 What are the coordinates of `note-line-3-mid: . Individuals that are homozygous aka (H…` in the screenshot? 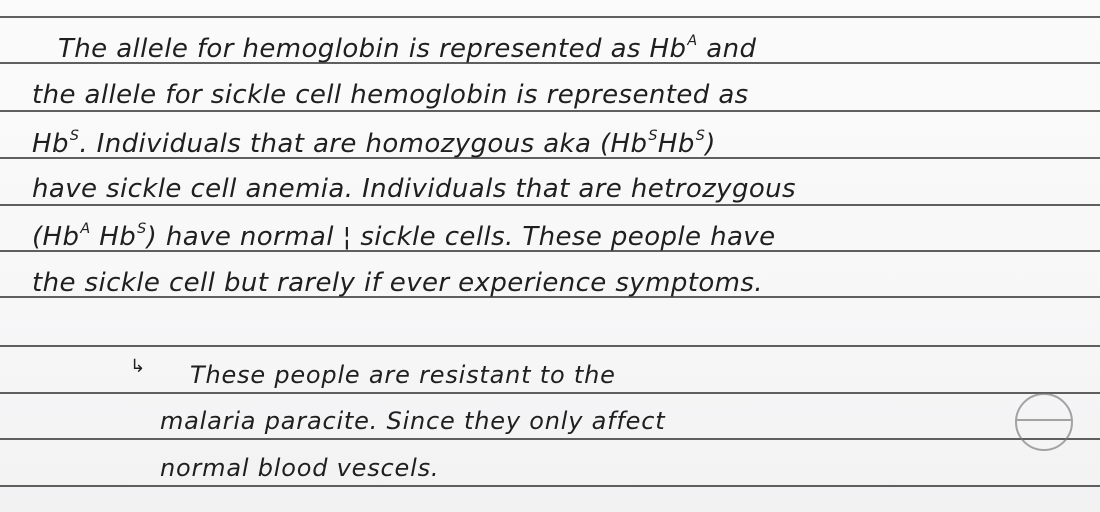 It's located at (363, 144).